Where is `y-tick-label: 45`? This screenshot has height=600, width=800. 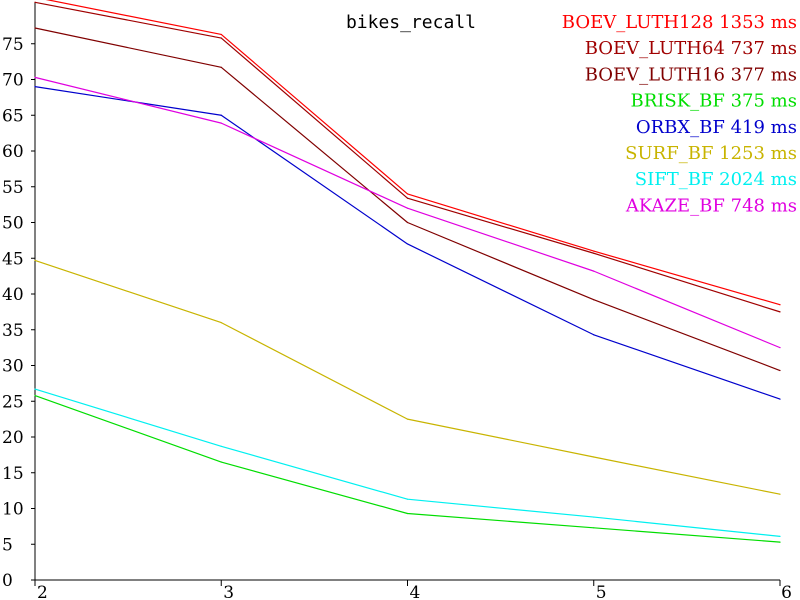
y-tick-label: 45 is located at coordinates (13, 259).